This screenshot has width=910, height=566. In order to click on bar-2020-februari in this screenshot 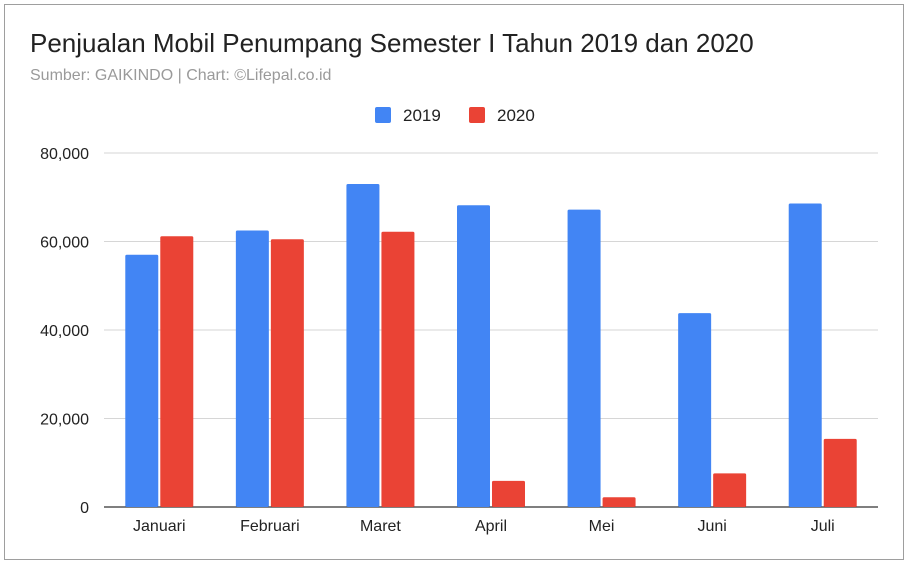, I will do `click(287, 373)`.